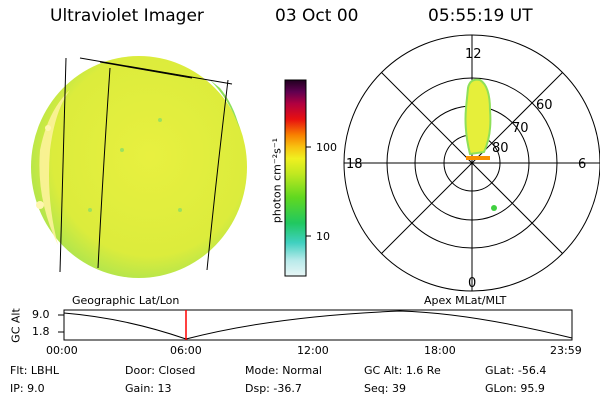 The image size is (600, 400). Describe the element at coordinates (440, 350) in the screenshot. I see `time-tick: 18:00` at that location.